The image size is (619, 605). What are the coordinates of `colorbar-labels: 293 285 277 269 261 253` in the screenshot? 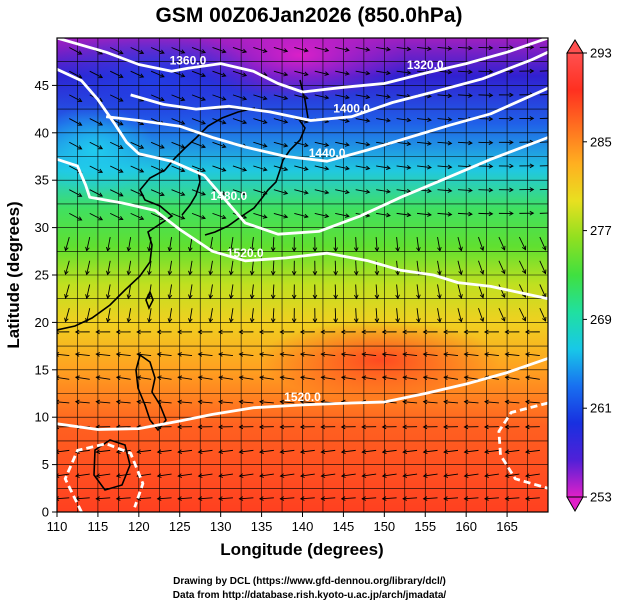 It's located at (597, 275).